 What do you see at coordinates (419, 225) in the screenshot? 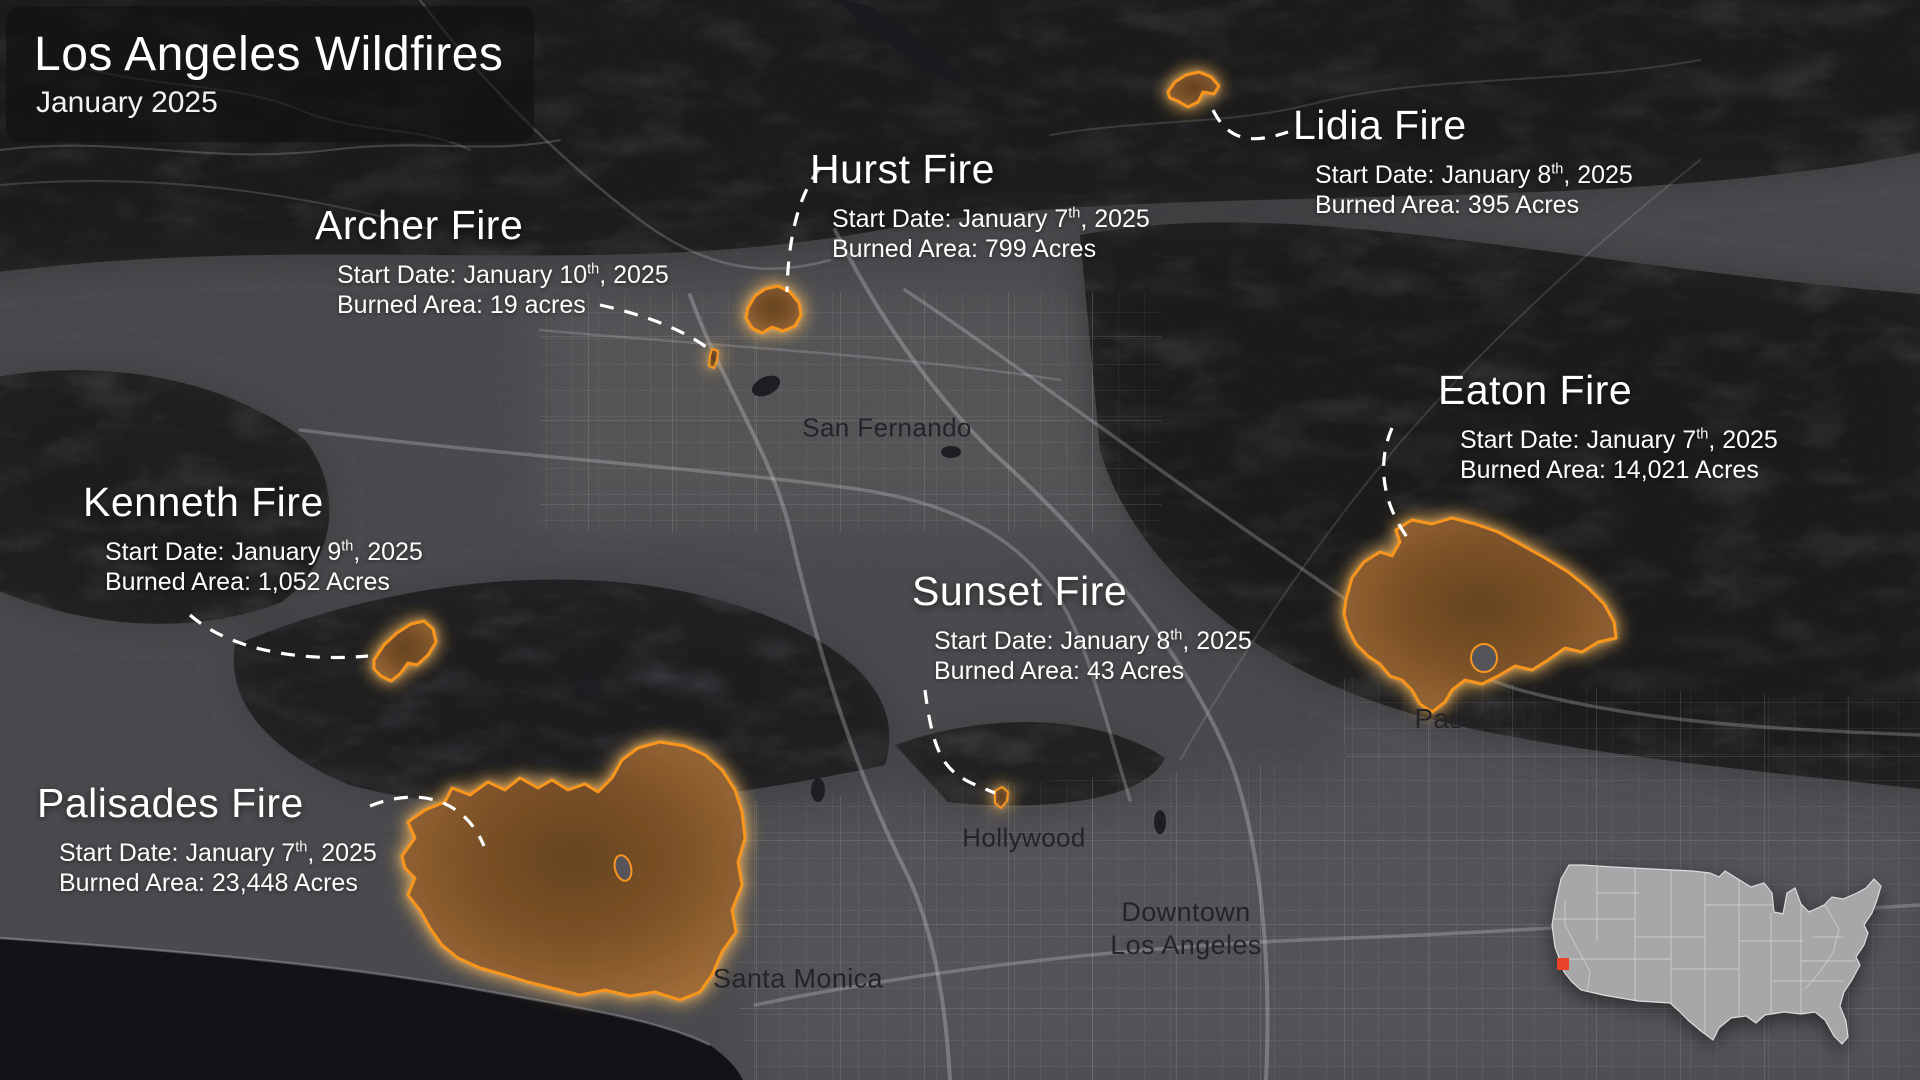
I see `fire-name: Archer Fire` at bounding box center [419, 225].